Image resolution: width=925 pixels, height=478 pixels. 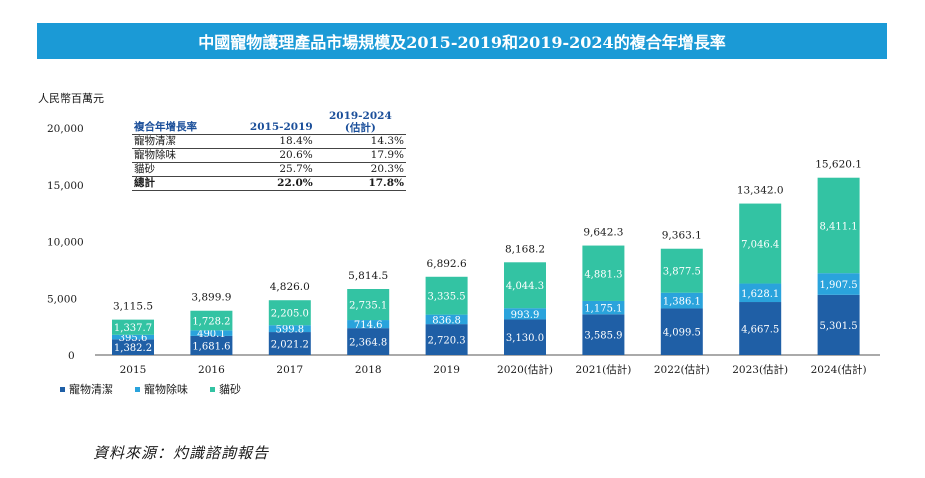 I want to click on y-tick-label: 5,000, so click(x=62, y=299).